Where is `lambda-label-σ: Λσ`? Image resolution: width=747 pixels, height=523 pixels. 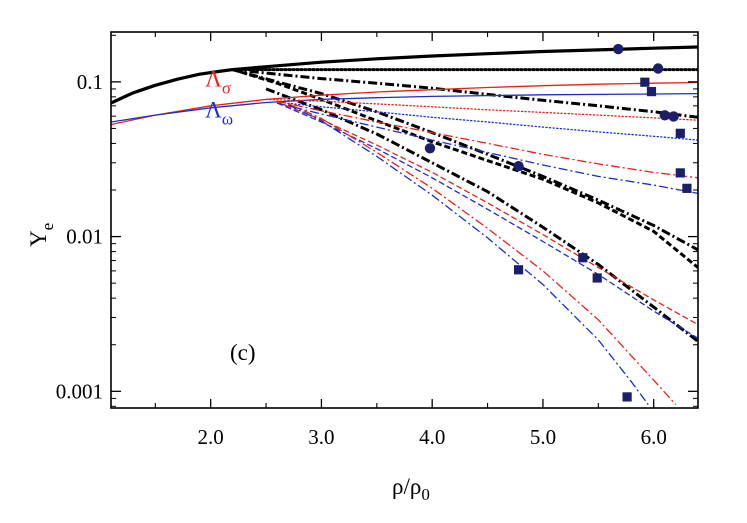 lambda-label-σ: Λσ is located at coordinates (218, 82).